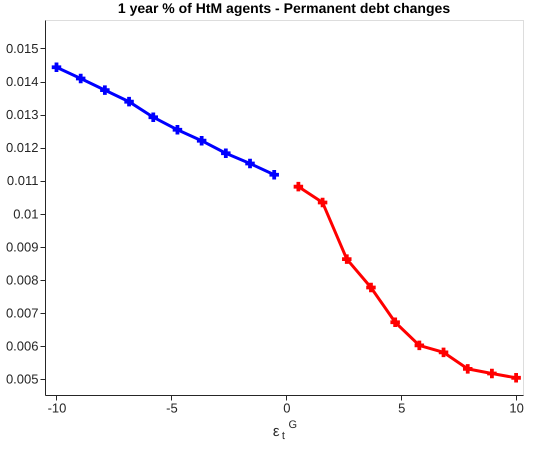 The width and height of the screenshot is (537, 457). I want to click on y-tick-label: 0.009, so click(22, 246).